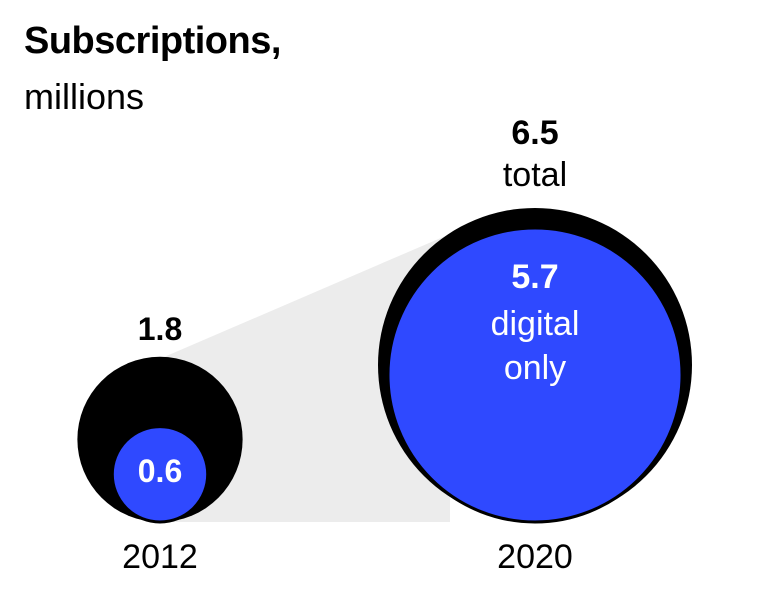 This screenshot has width=760, height=600. I want to click on chart-title: Subscriptions,, so click(152, 41).